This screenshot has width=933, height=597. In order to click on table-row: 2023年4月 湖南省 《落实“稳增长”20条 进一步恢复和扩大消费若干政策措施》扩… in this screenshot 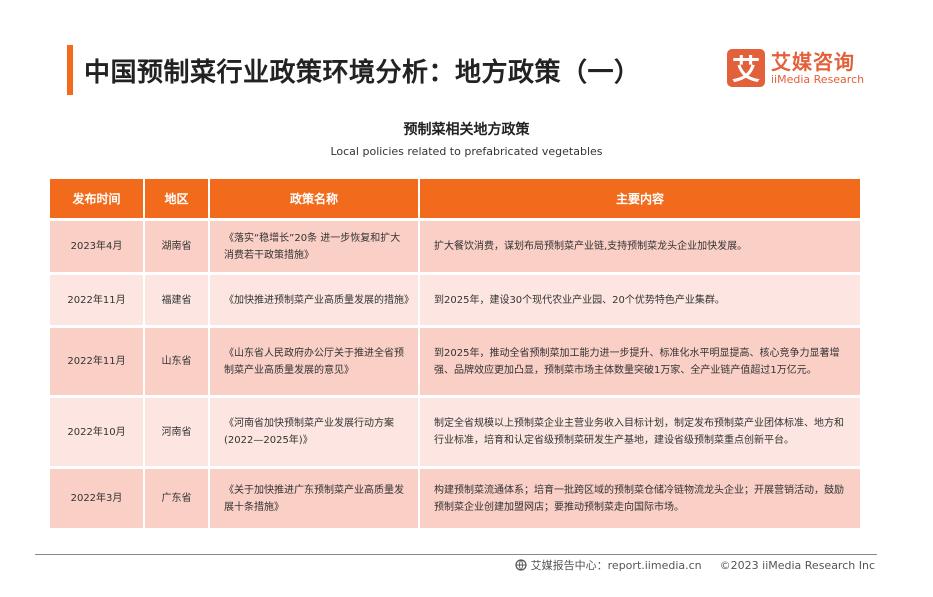, I will do `click(455, 246)`.